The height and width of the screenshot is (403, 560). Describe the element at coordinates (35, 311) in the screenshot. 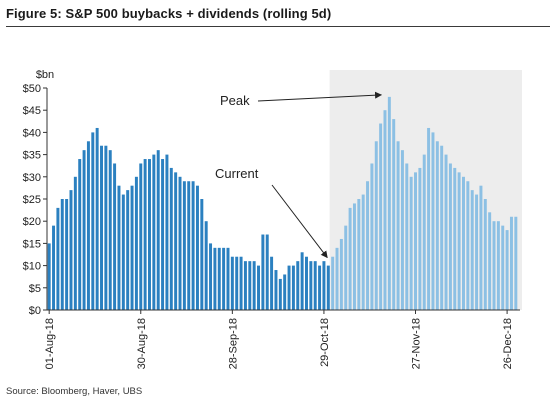

I see `y-tick-label: $0` at that location.